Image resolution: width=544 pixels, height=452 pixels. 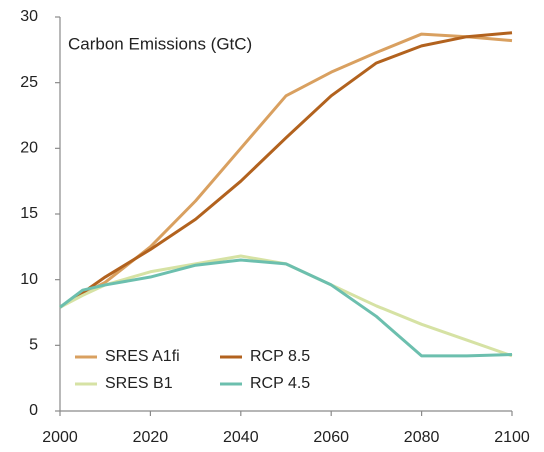 I want to click on x-tick-label: 2100, so click(x=512, y=437).